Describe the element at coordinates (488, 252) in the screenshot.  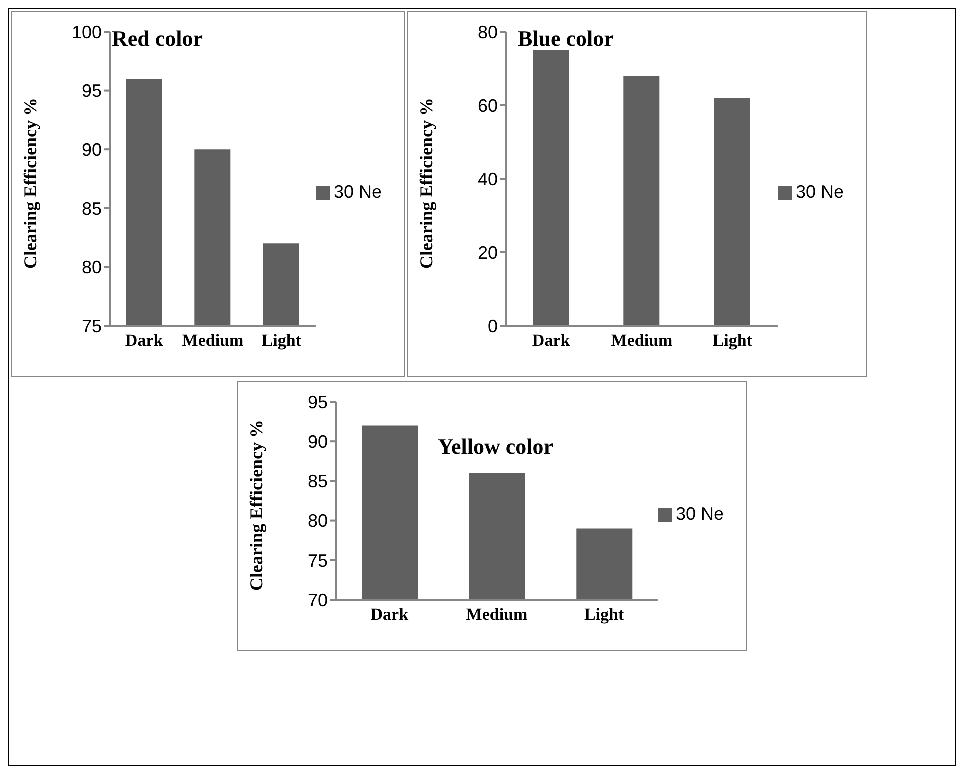
I see `y-tick-label: 20` at that location.